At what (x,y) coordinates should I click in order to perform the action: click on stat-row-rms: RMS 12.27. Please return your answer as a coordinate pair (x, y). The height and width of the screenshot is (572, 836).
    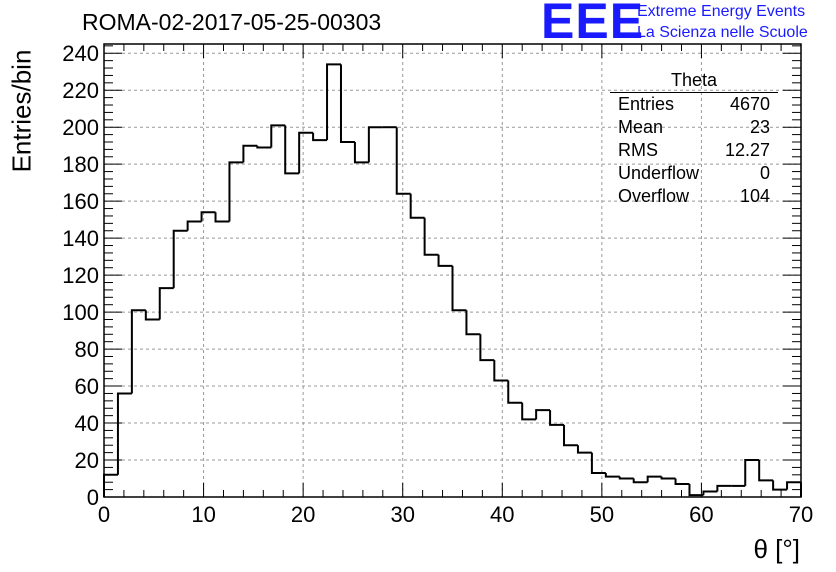
    Looking at the image, I should click on (694, 150).